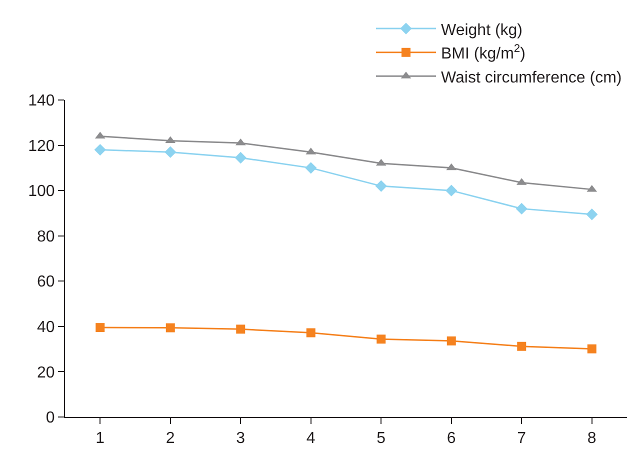 Image resolution: width=643 pixels, height=459 pixels. Describe the element at coordinates (41, 191) in the screenshot. I see `y-tick-label: 100` at that location.